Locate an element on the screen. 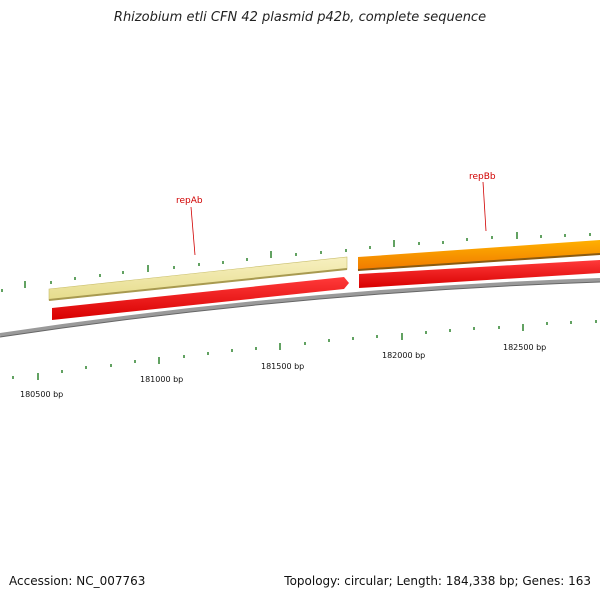 The width and height of the screenshot is (600, 600). repBb-leader is located at coordinates (484, 206).